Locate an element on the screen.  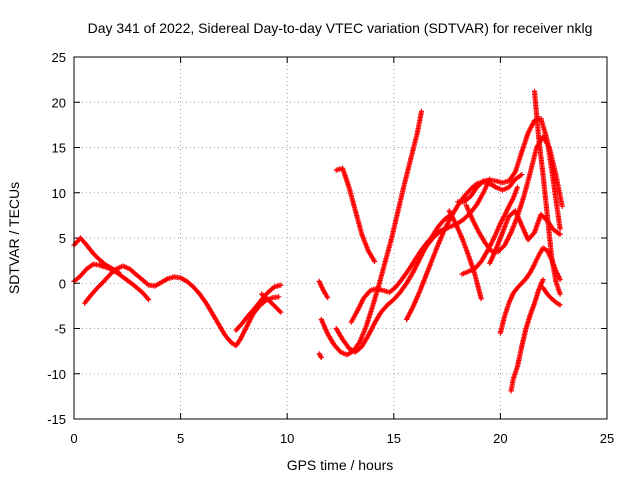
y-axis-label: SDTVAR / TECUs is located at coordinates (14, 238).